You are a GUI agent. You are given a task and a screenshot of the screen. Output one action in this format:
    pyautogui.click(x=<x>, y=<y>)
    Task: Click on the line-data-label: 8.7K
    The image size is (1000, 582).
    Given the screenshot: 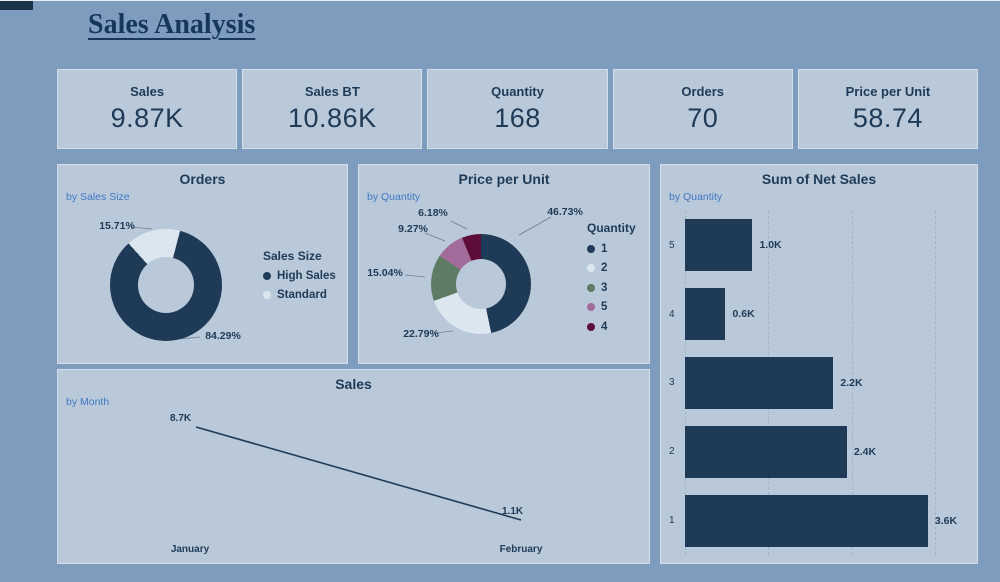 What is the action you would take?
    pyautogui.click(x=181, y=418)
    